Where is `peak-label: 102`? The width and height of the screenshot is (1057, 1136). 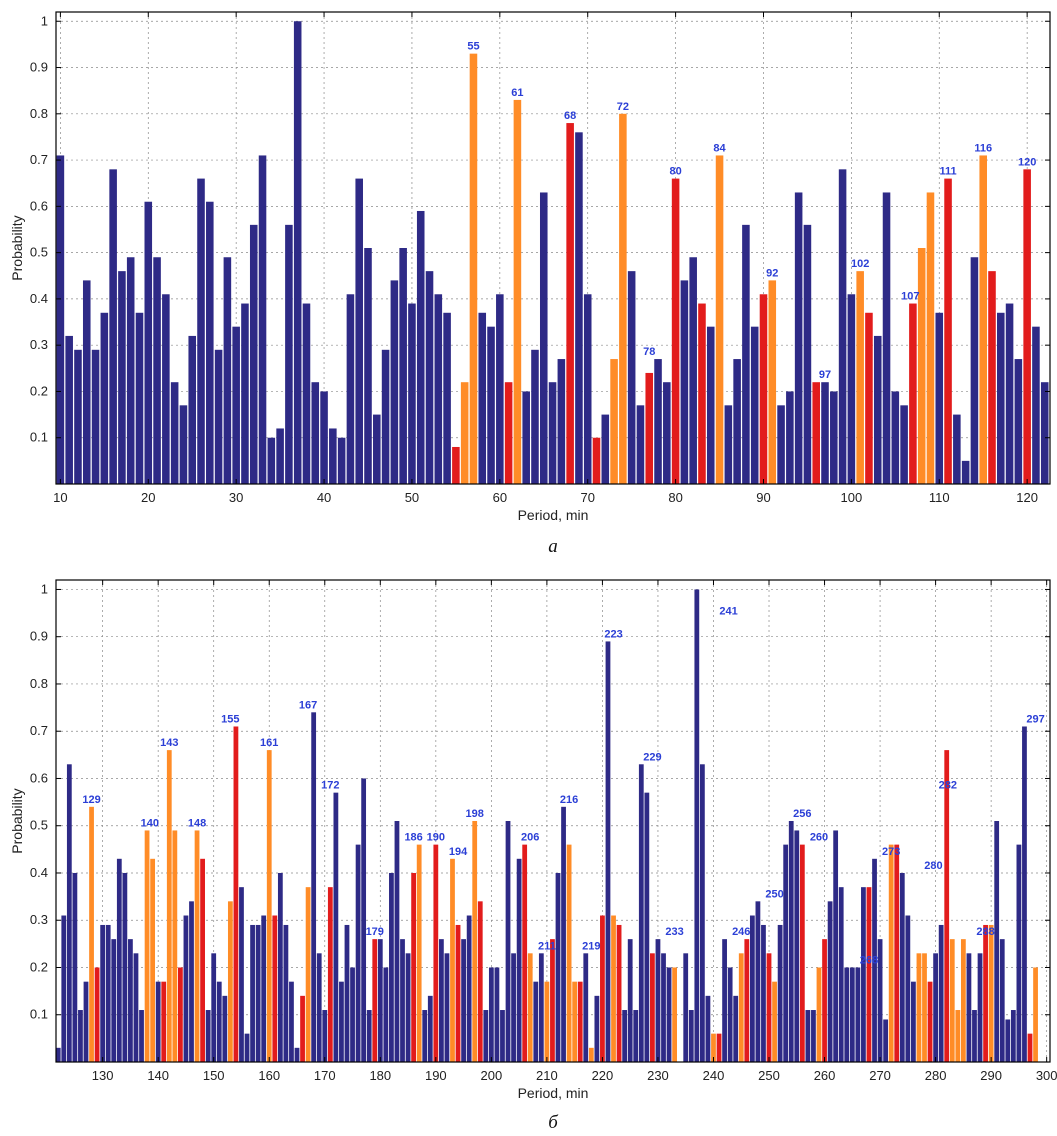 peak-label: 102 is located at coordinates (860, 264).